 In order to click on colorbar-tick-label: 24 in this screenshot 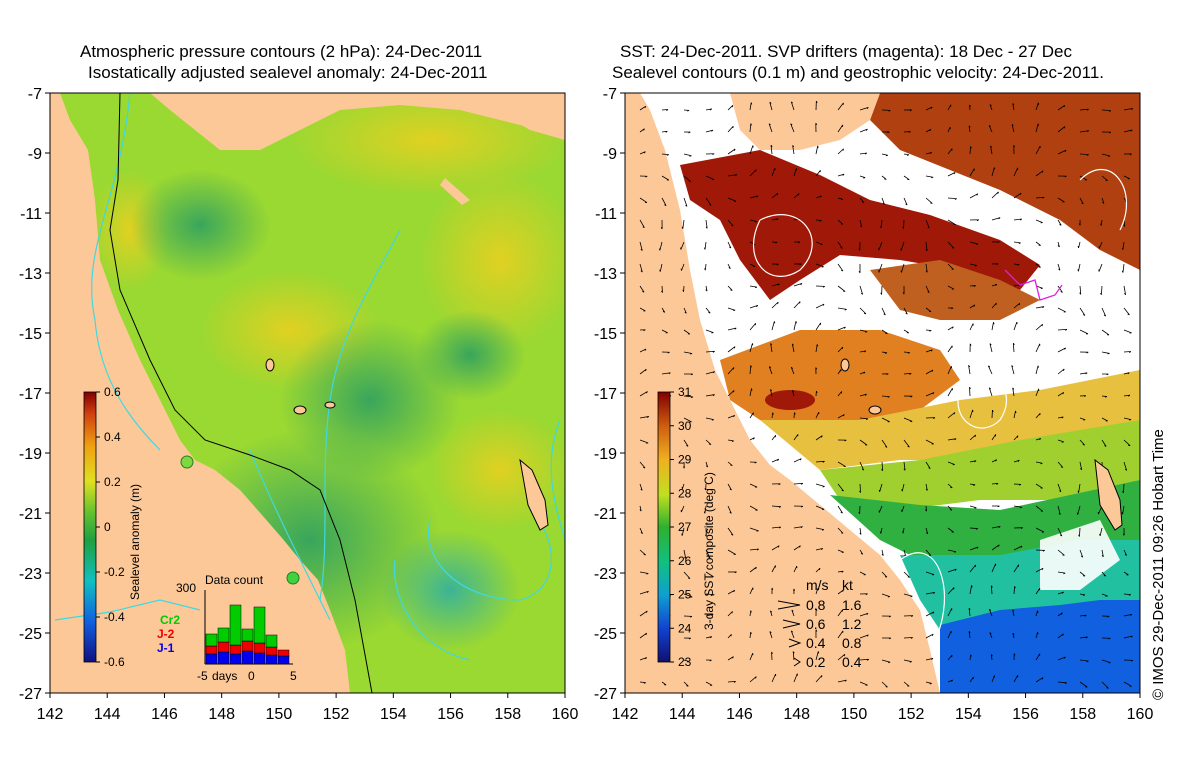, I will do `click(685, 628)`.